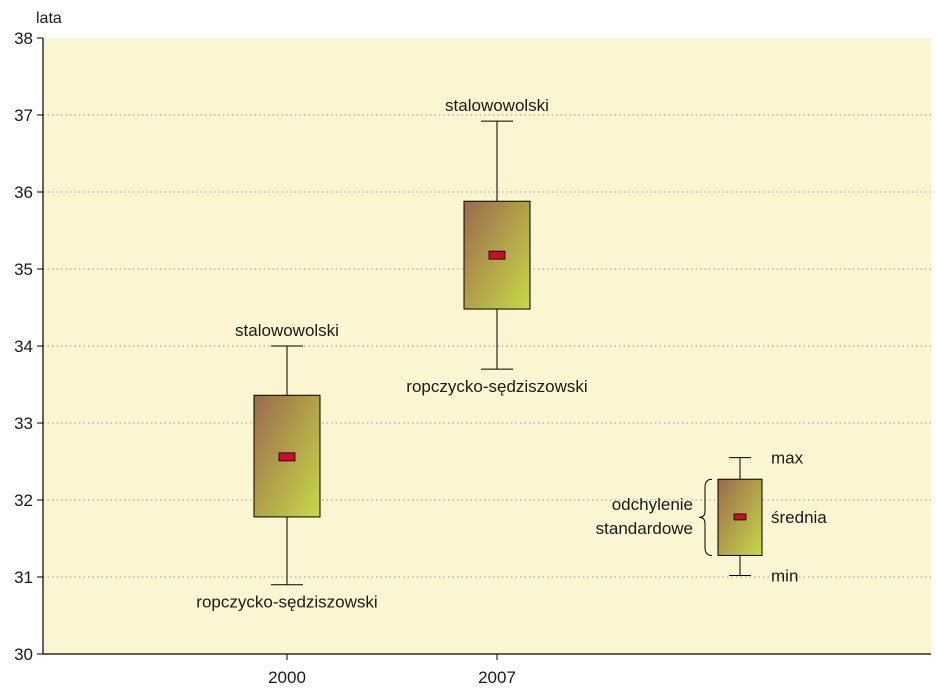 The image size is (936, 692). What do you see at coordinates (644, 528) in the screenshot?
I see `legend-sd-label-line2: standardowe` at bounding box center [644, 528].